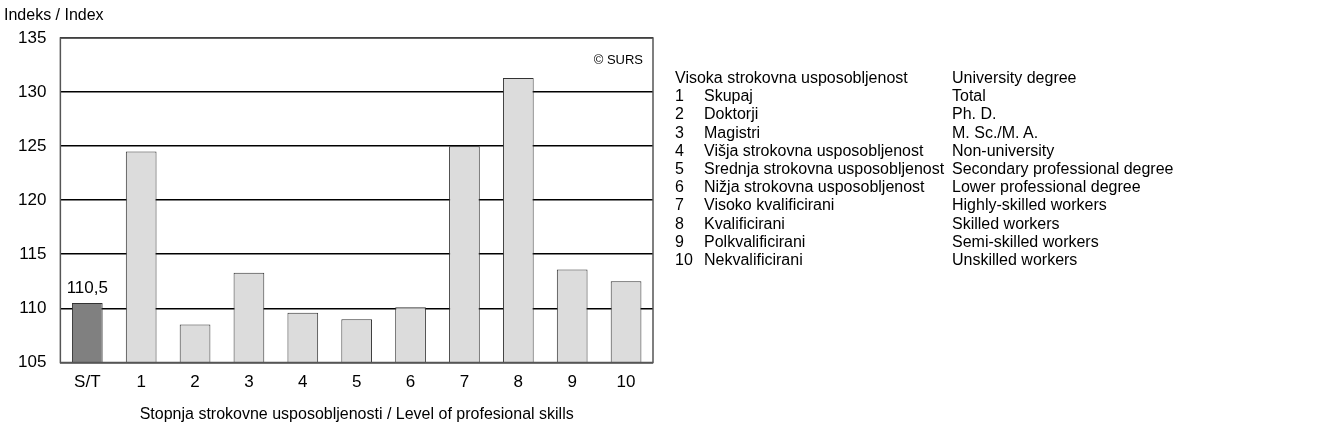 The width and height of the screenshot is (1344, 428). I want to click on text: Nižja strokovna usposobljenost, so click(815, 187).